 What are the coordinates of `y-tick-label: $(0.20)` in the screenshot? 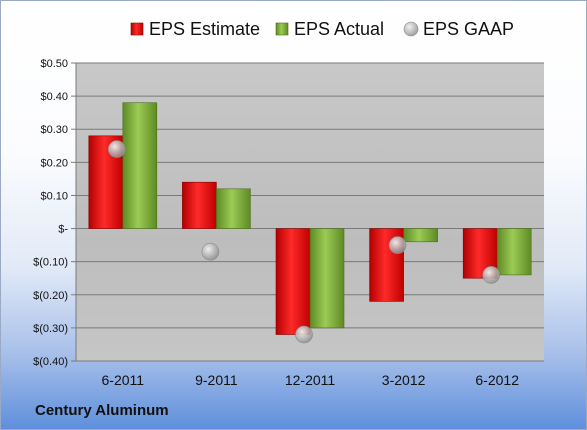 It's located at (50, 296).